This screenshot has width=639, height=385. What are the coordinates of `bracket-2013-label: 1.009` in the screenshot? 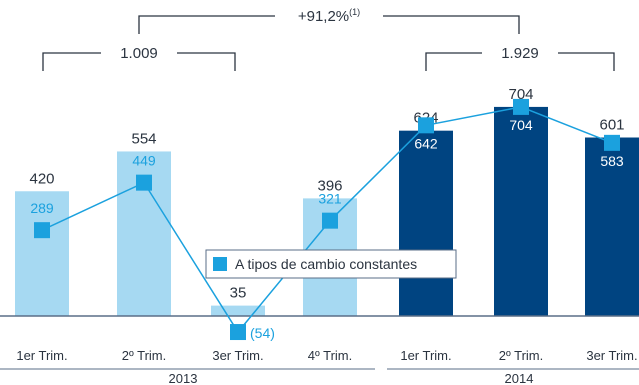 It's located at (139, 53).